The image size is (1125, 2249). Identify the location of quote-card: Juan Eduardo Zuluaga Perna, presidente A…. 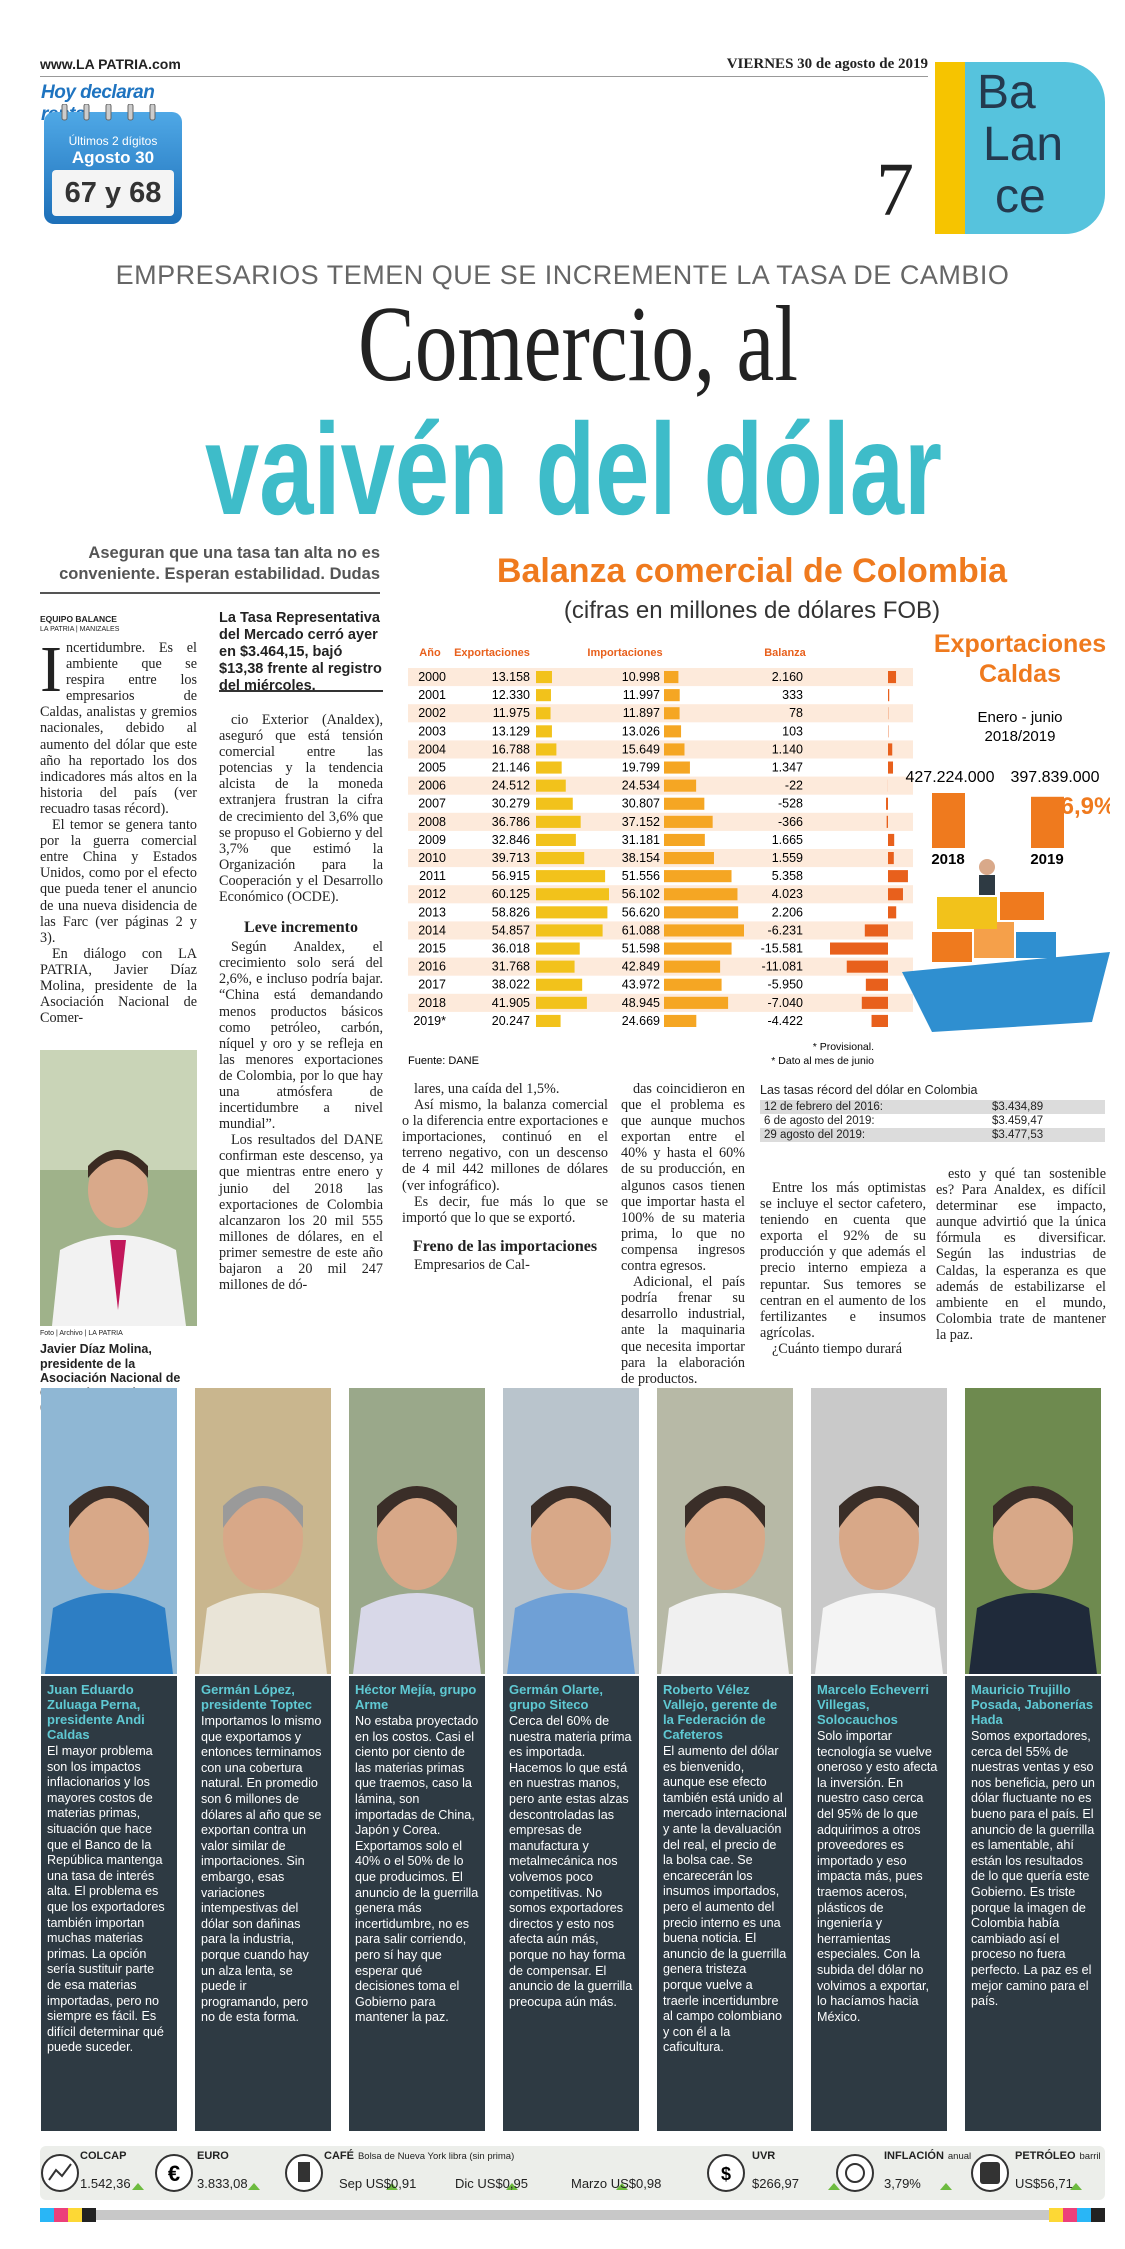
(109, 1903).